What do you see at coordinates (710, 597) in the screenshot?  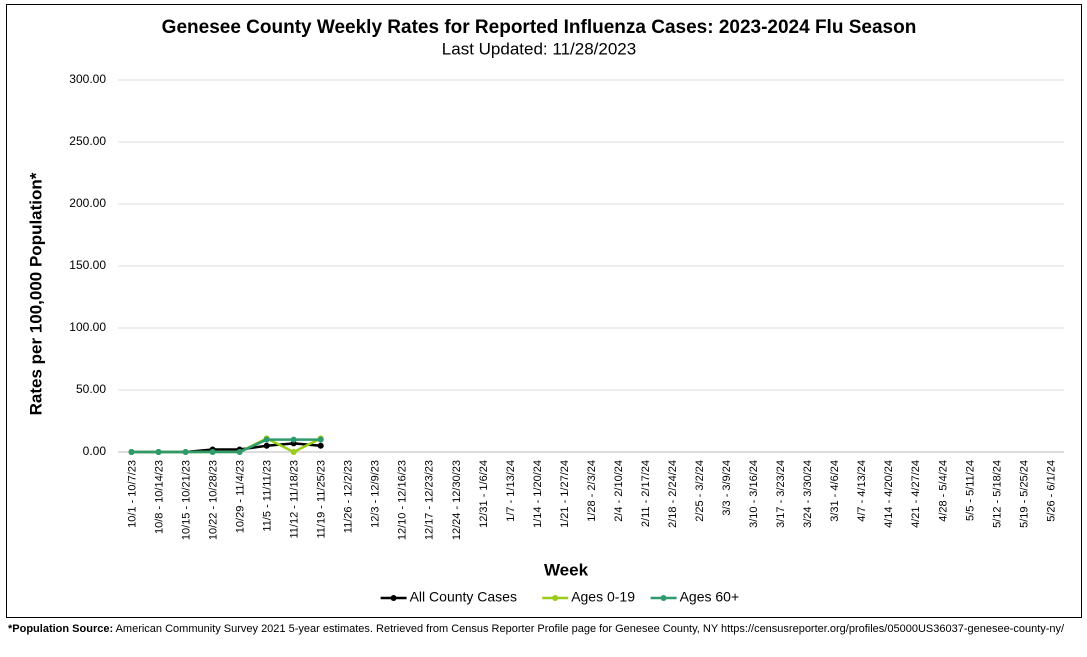 I see `legend-label: Ages 60+` at bounding box center [710, 597].